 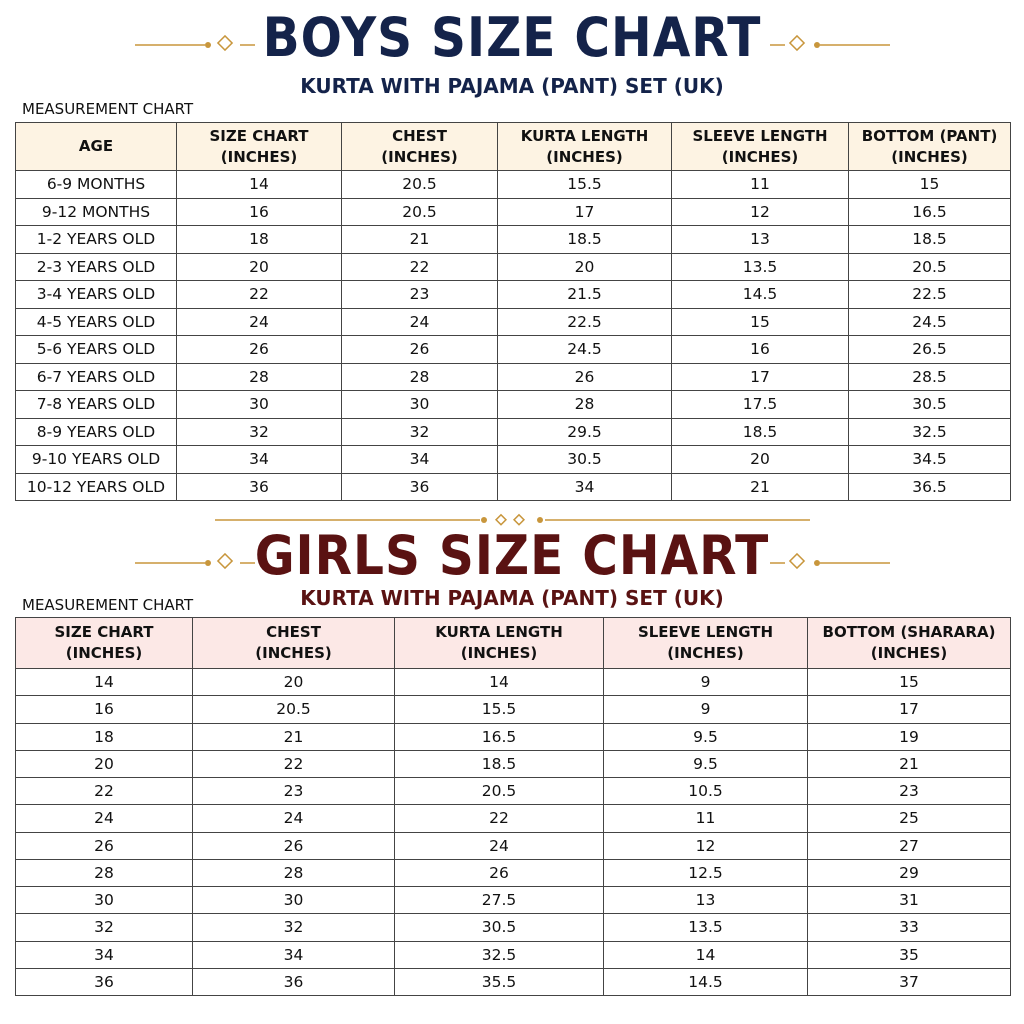 I want to click on cell: 30, so click(x=259, y=404).